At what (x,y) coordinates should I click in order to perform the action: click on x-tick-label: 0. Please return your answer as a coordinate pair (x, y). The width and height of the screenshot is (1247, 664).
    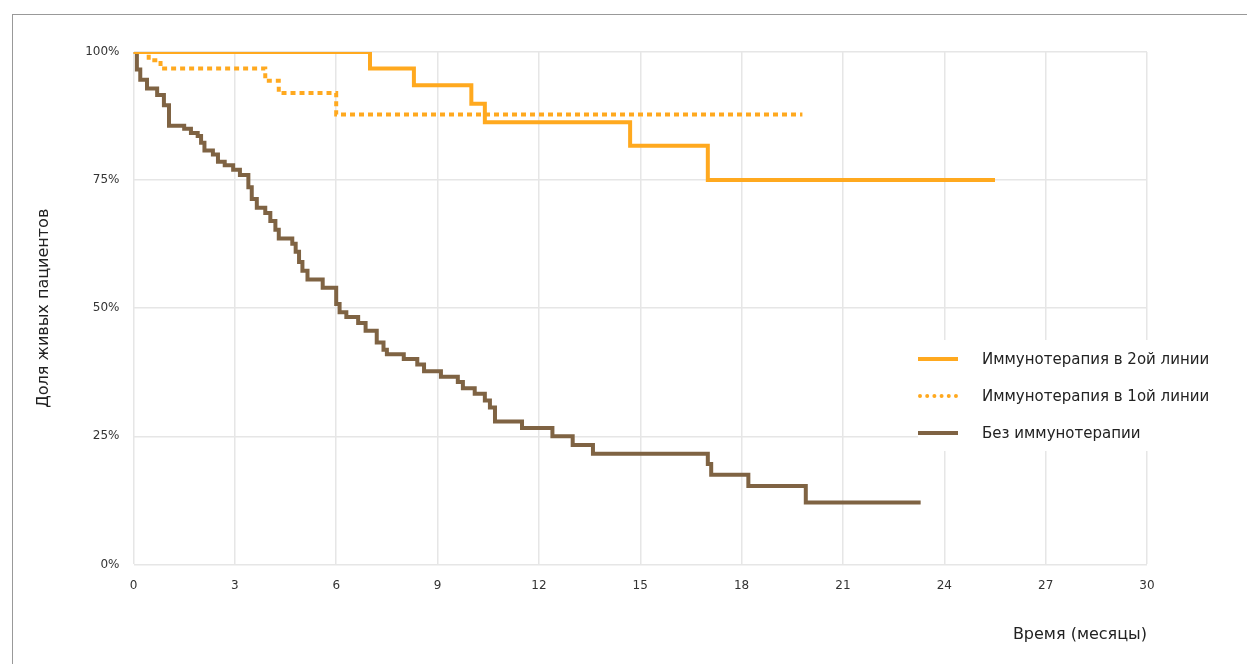
    Looking at the image, I should click on (133, 584).